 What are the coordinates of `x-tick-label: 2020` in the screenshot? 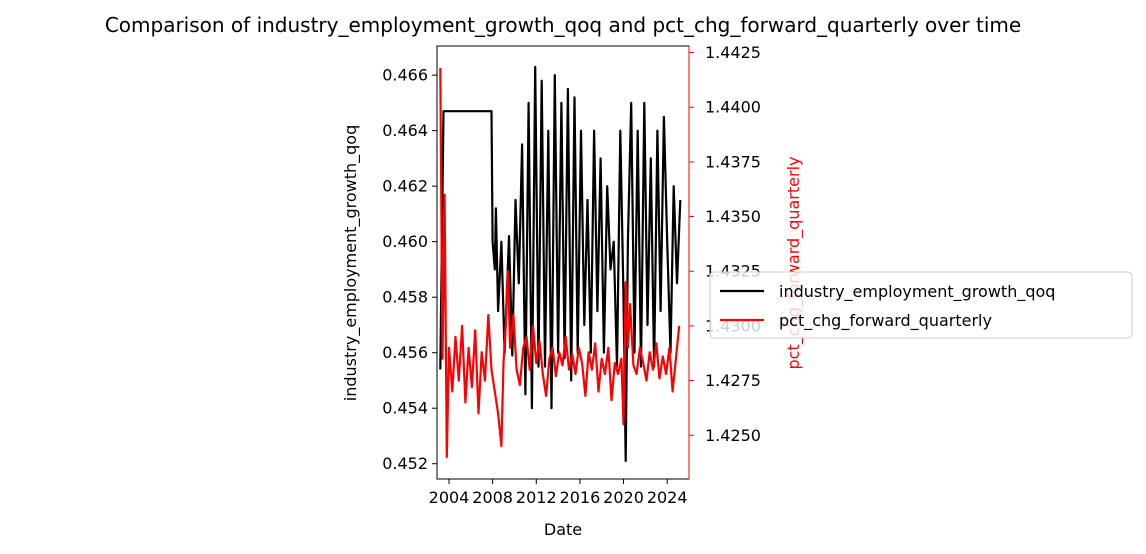 It's located at (623, 497).